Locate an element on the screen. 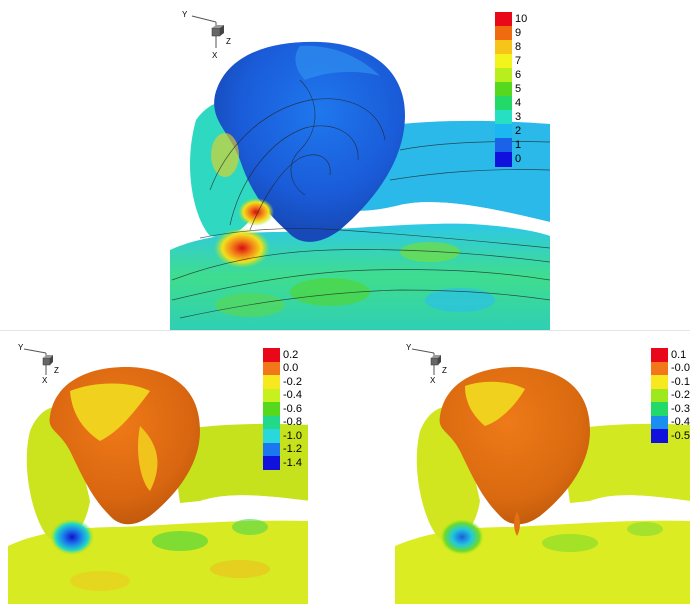 The image size is (690, 604). panel-divider is located at coordinates (345, 330).